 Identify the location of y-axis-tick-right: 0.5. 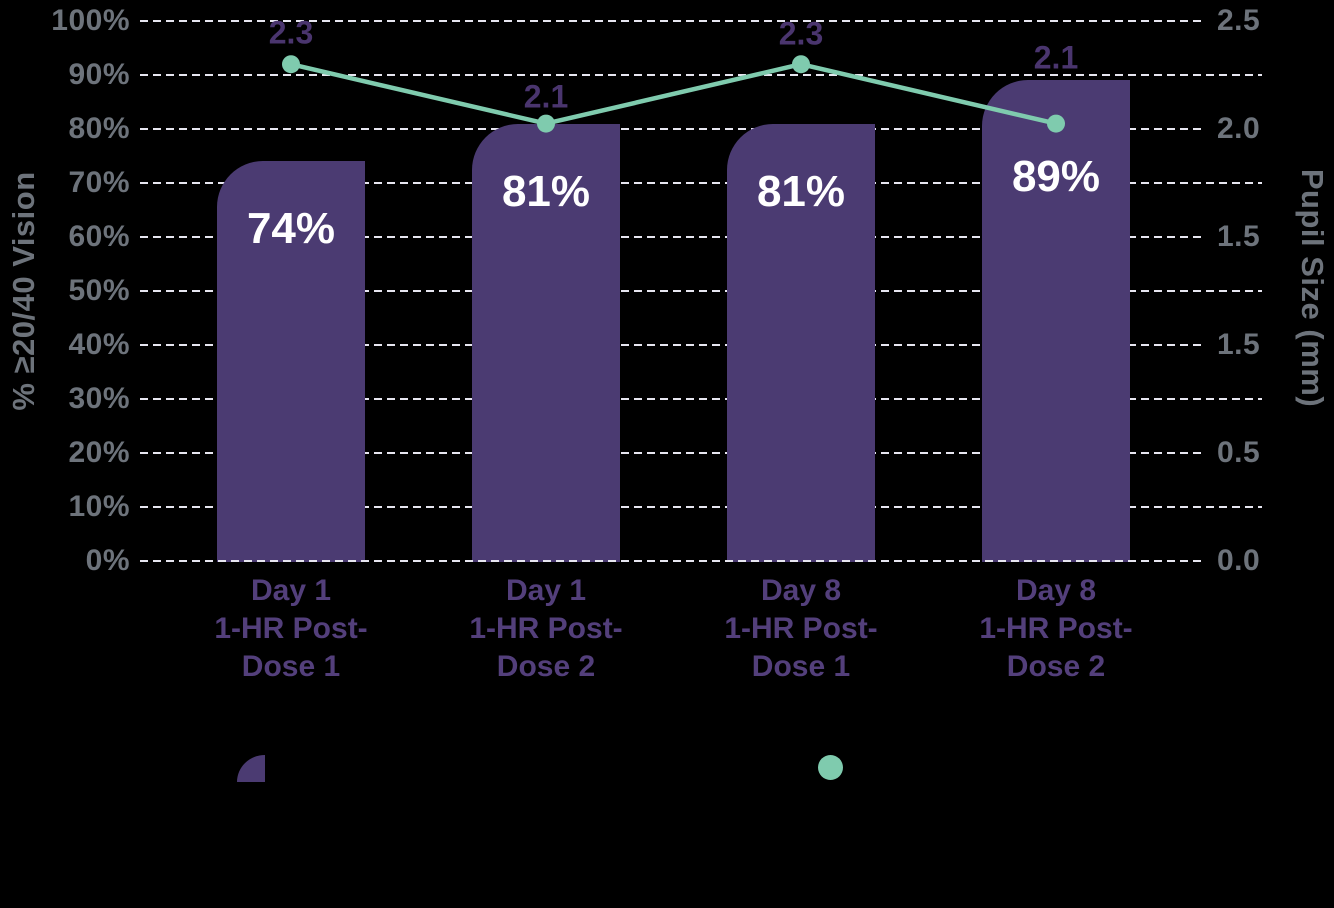
(1239, 452).